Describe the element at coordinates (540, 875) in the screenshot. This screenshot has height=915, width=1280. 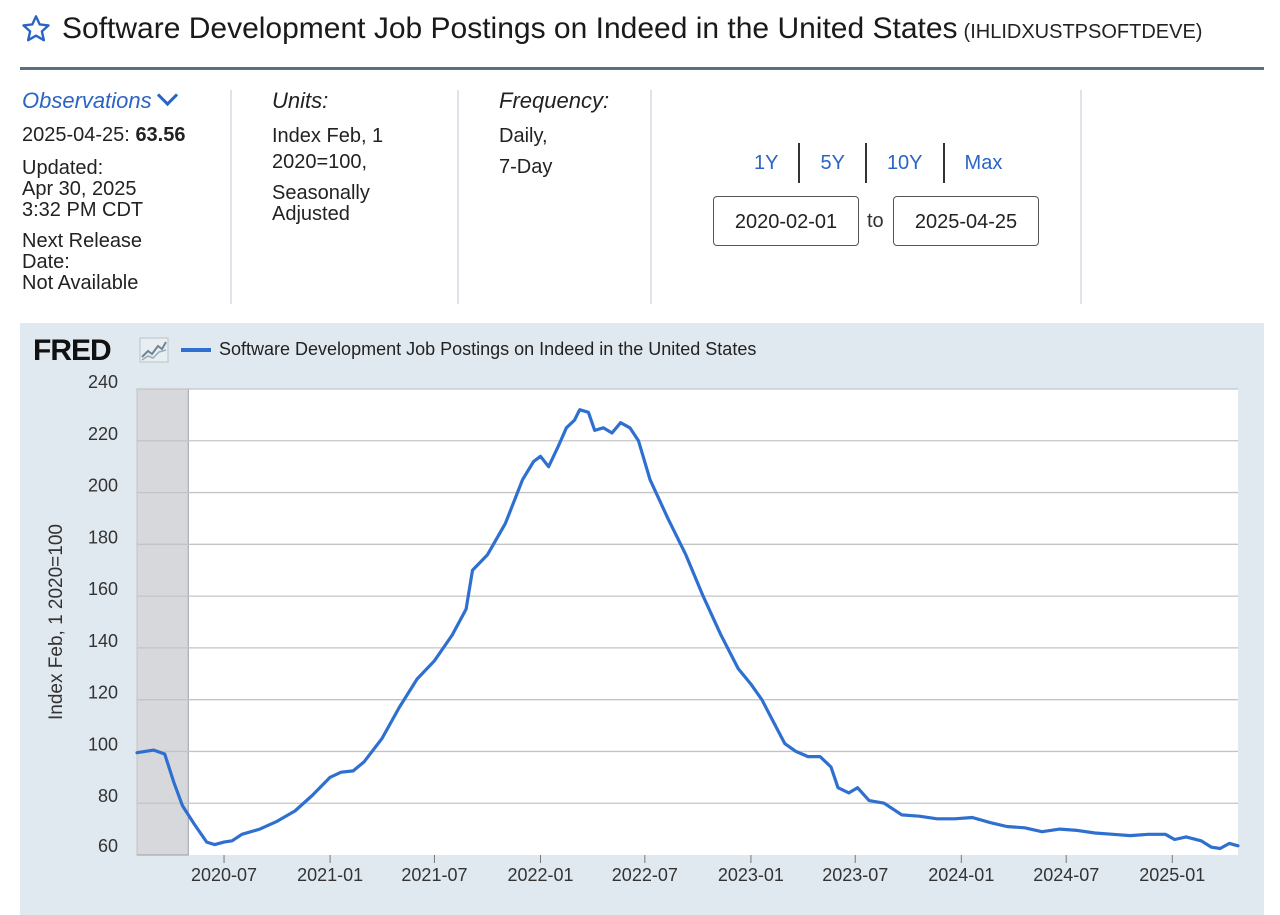
I see `x-tick-label: 2022-01` at that location.